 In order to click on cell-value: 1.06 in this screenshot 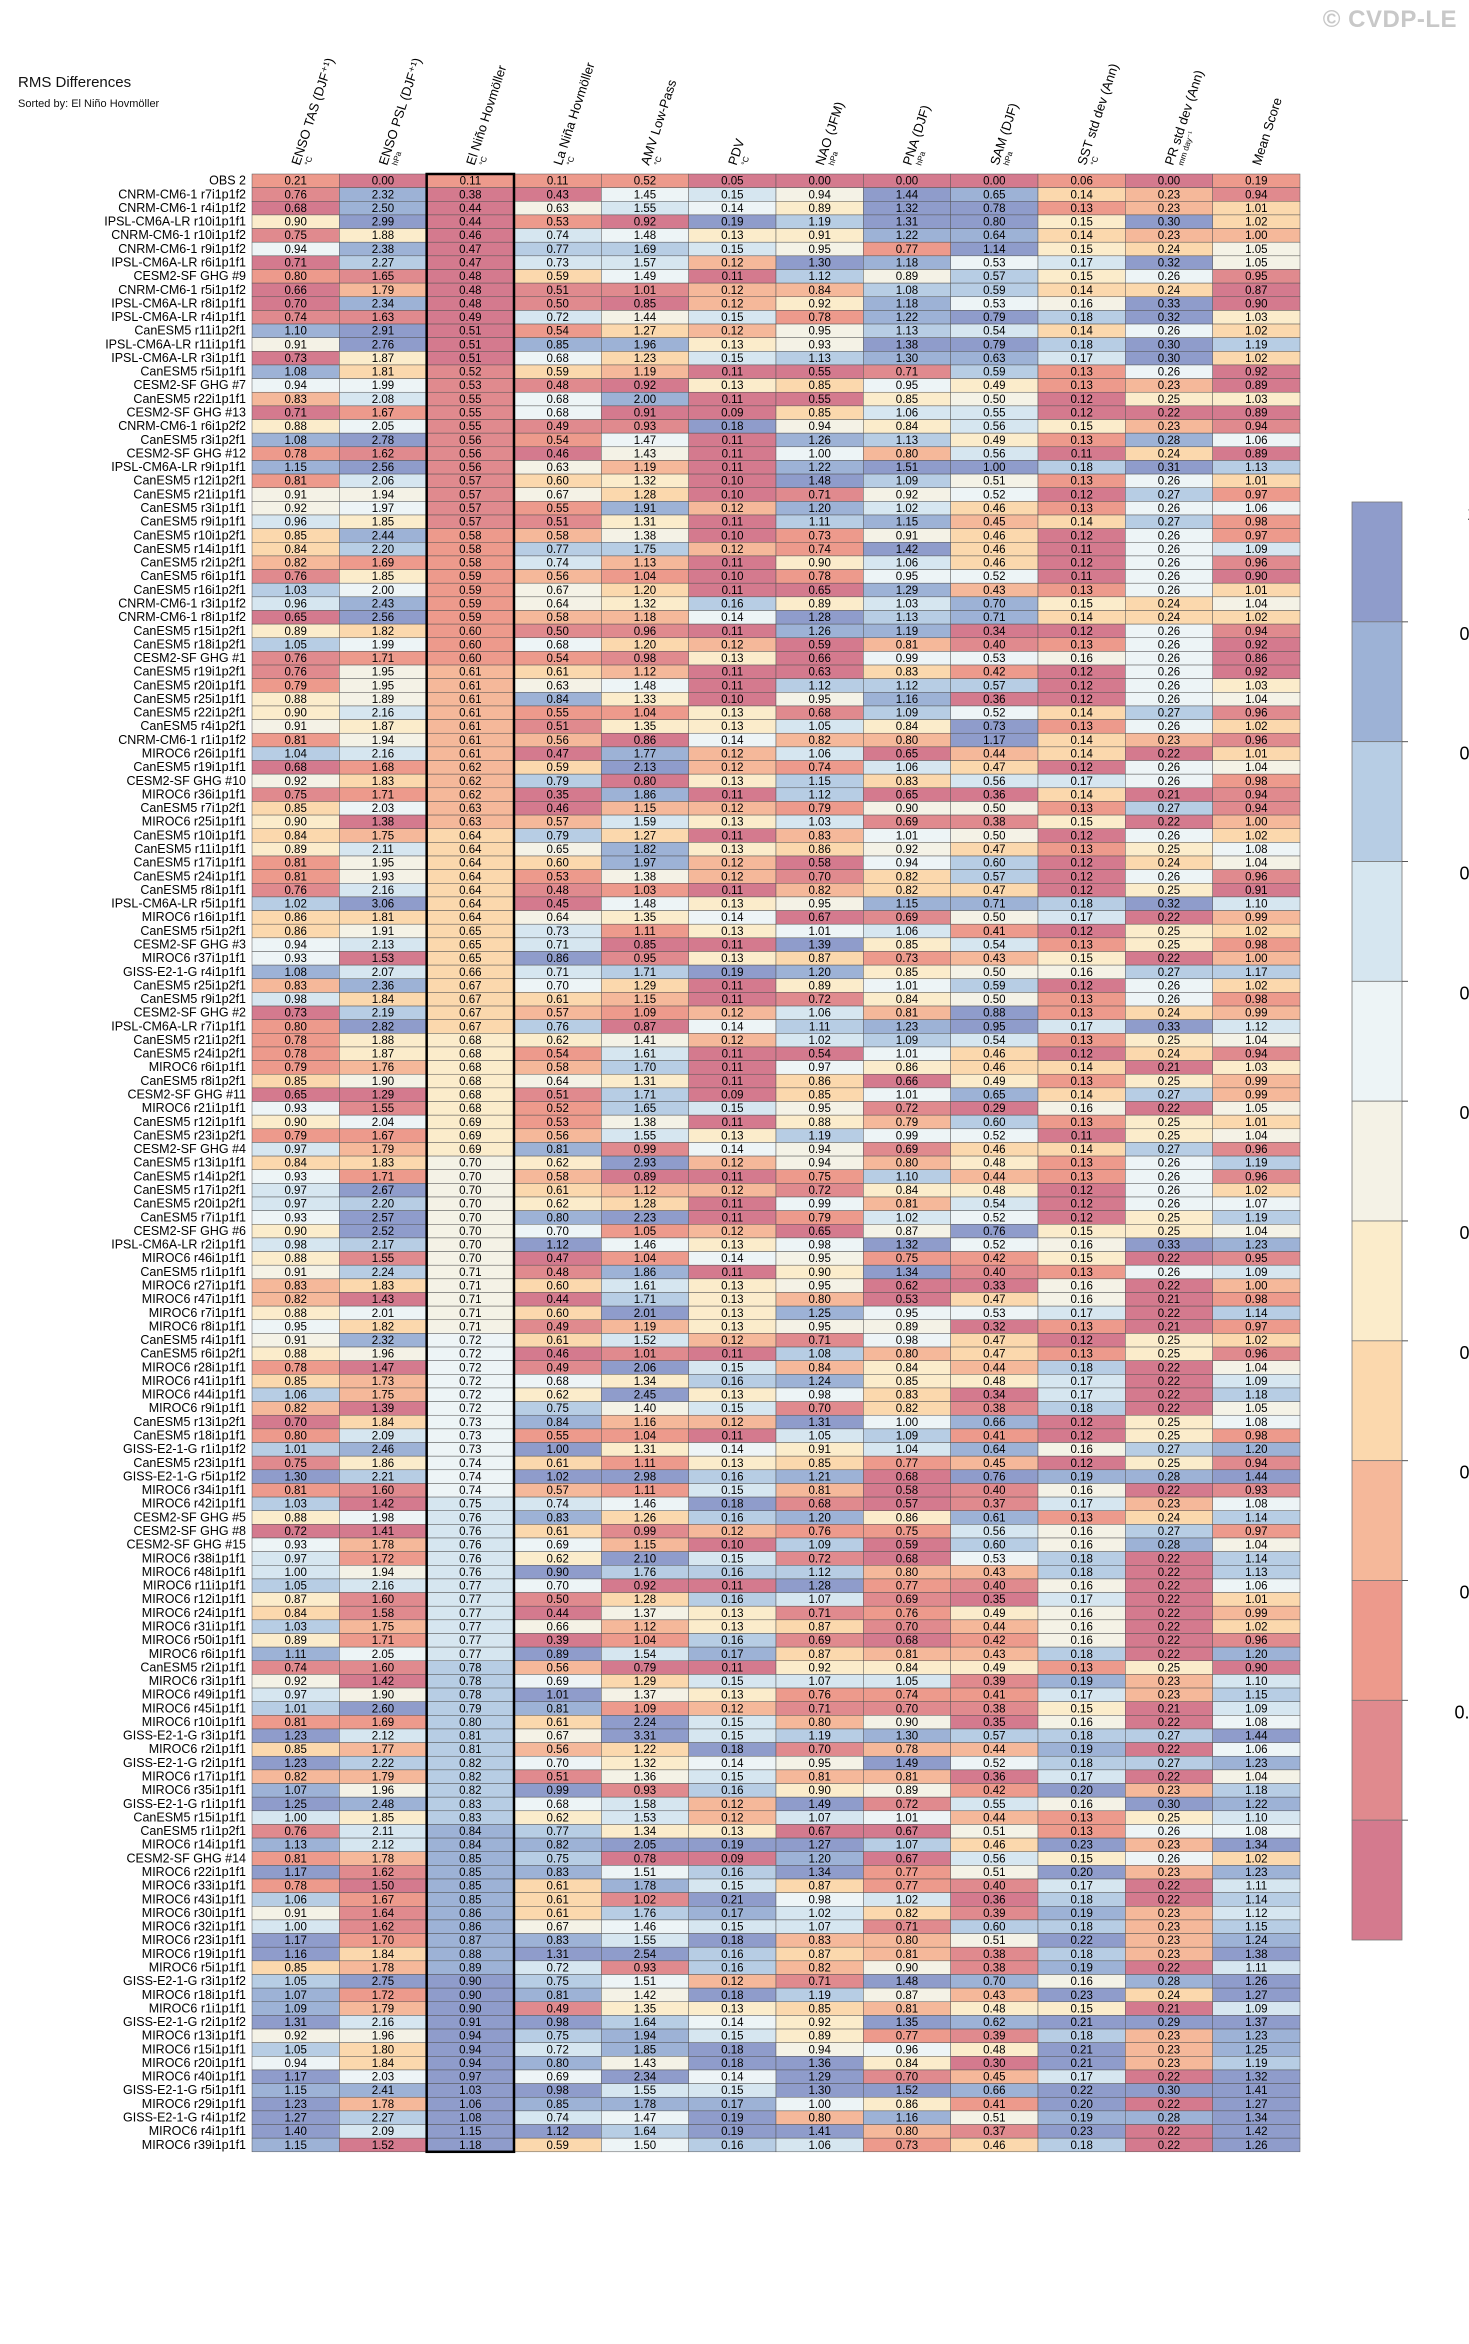, I will do `click(819, 2146)`.